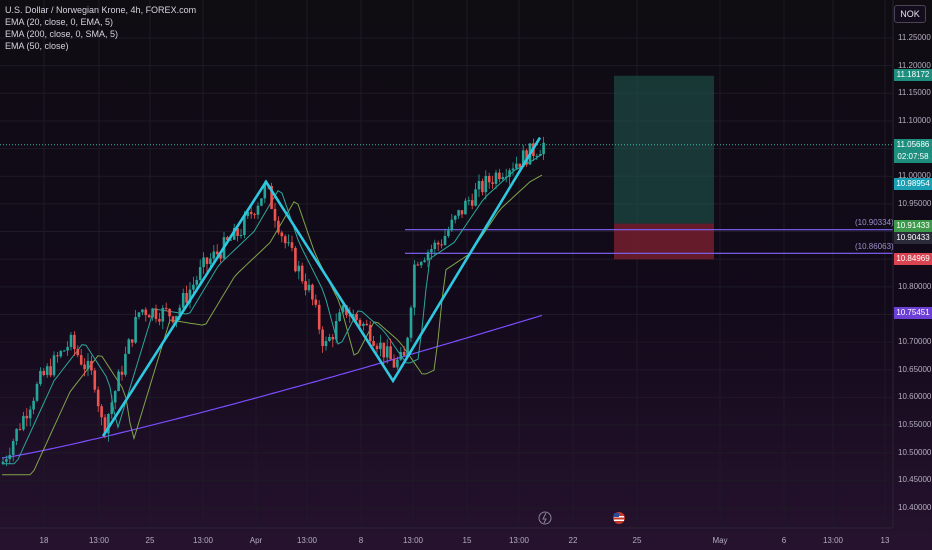  What do you see at coordinates (914, 176) in the screenshot?
I see `price-axis-label: 11.00000` at bounding box center [914, 176].